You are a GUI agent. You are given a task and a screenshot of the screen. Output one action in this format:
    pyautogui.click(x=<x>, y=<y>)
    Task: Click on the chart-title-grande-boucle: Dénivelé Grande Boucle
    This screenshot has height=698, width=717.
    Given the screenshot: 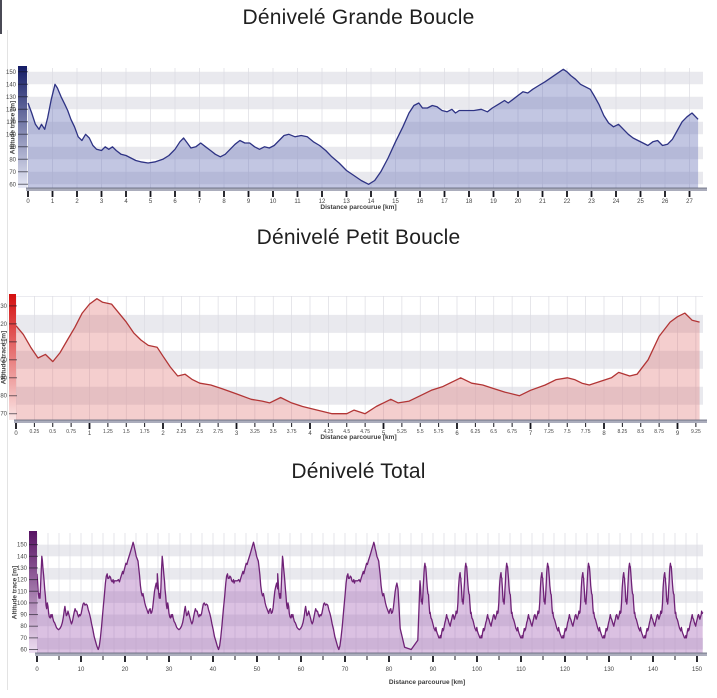 What is the action you would take?
    pyautogui.click(x=358, y=17)
    